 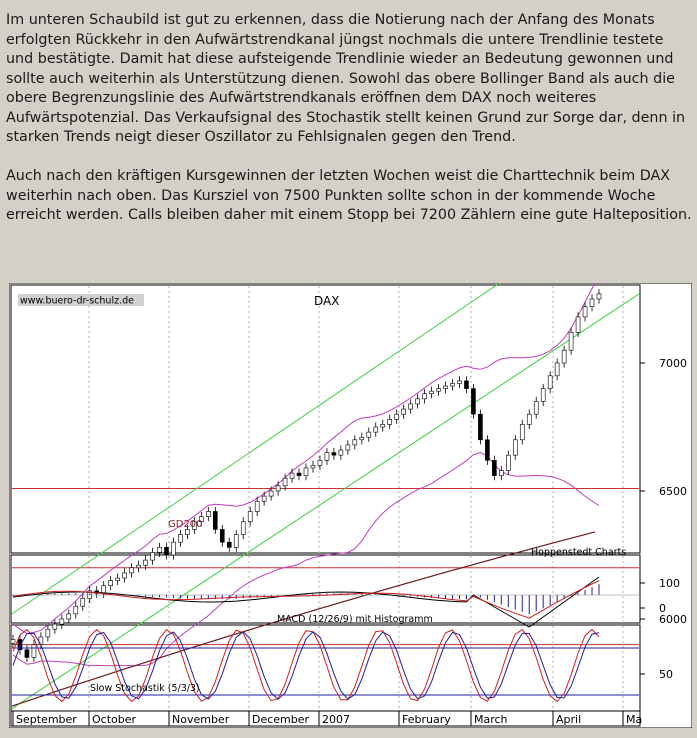 I want to click on stochastic-plot, so click(x=325, y=665).